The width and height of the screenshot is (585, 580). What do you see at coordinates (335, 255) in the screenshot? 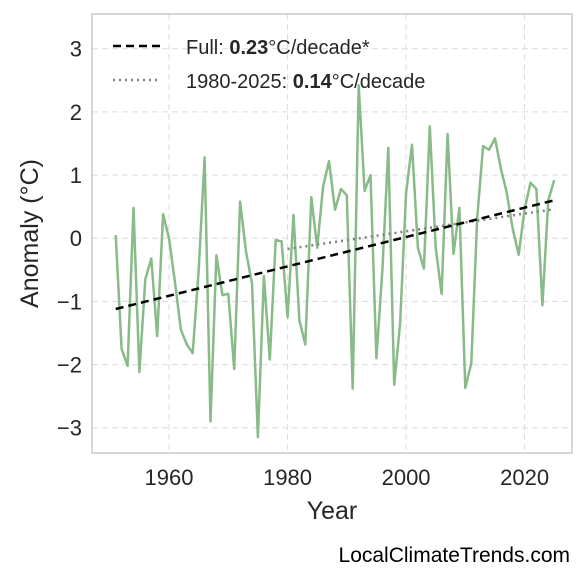
I see `series-line-full-trend` at bounding box center [335, 255].